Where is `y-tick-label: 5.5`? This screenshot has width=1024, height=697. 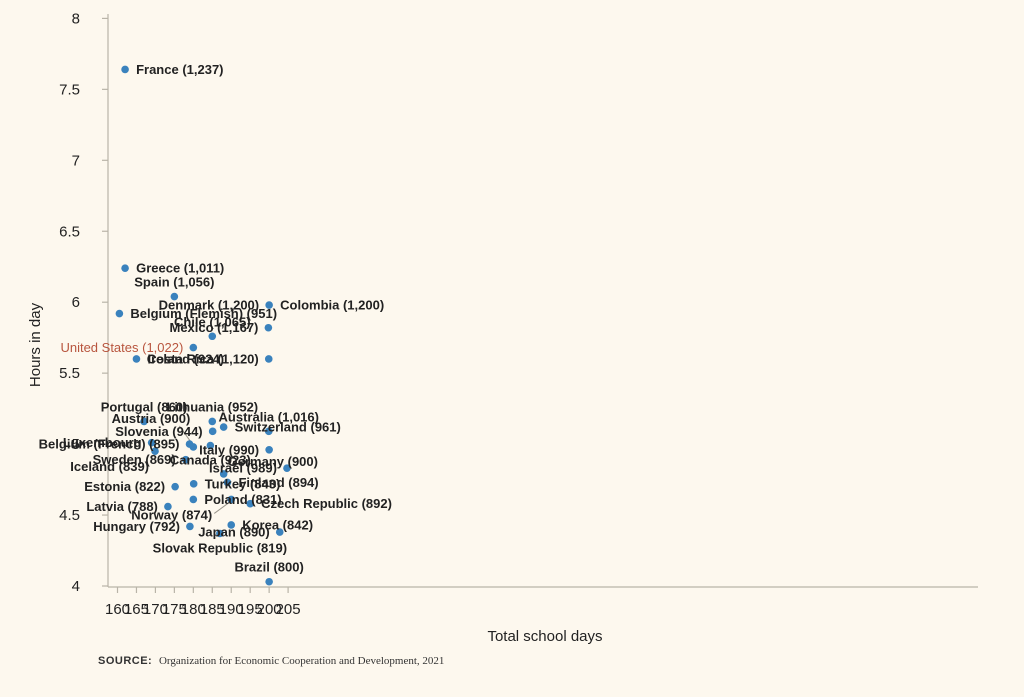
y-tick-label: 5.5 is located at coordinates (69, 373).